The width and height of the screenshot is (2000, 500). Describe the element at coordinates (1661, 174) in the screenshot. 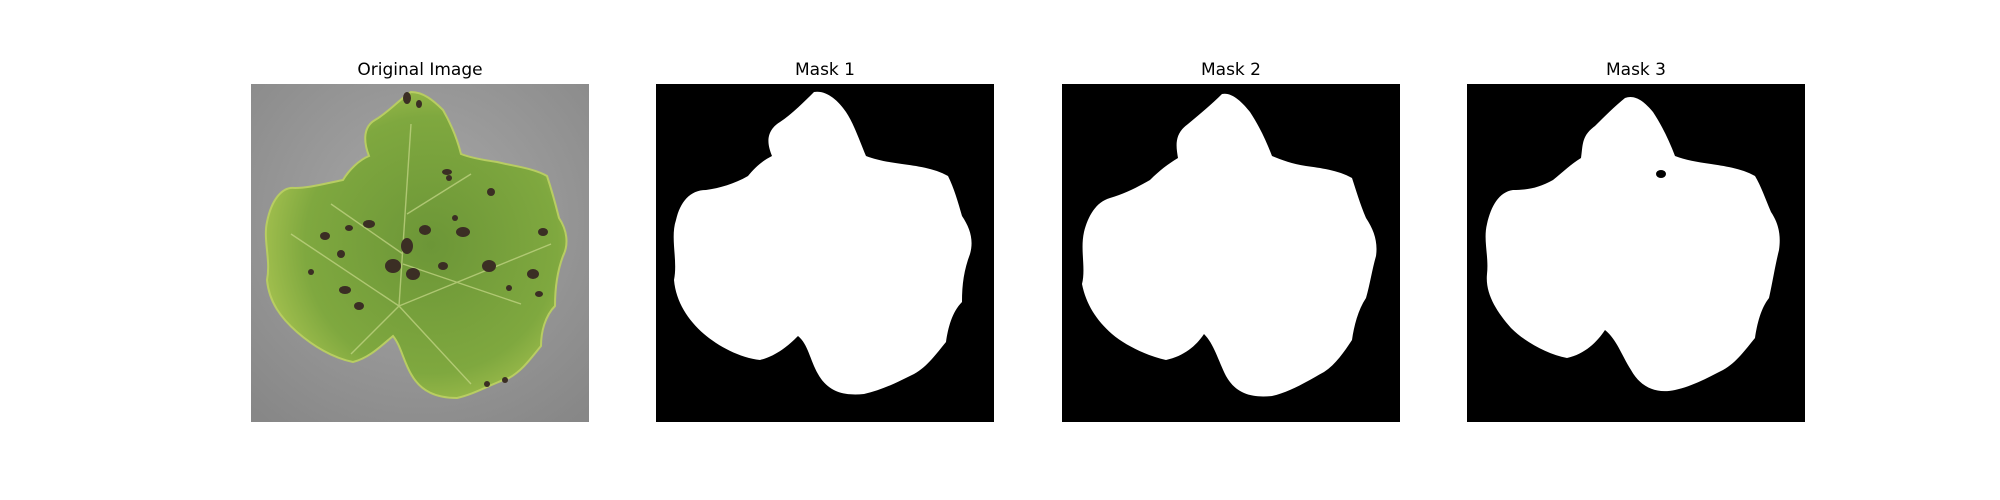

I see `mask-hole` at that location.